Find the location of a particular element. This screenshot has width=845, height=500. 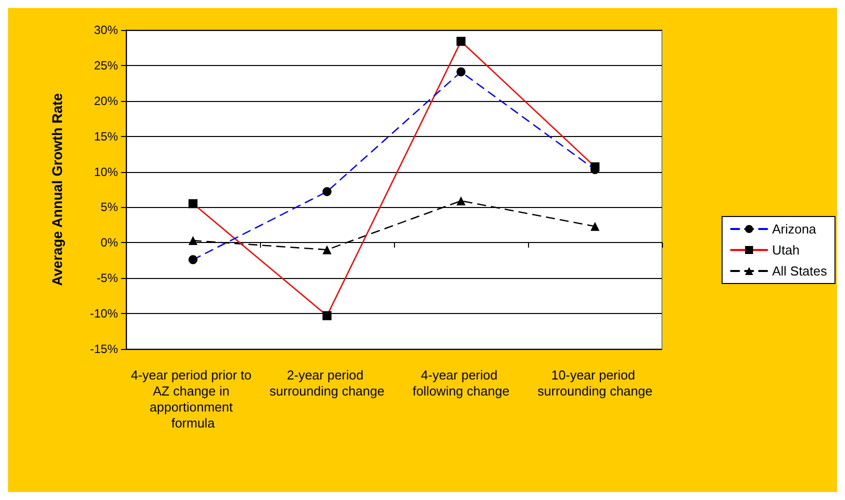

x-tick-label: 10-year period surrounding change is located at coordinates (595, 383).